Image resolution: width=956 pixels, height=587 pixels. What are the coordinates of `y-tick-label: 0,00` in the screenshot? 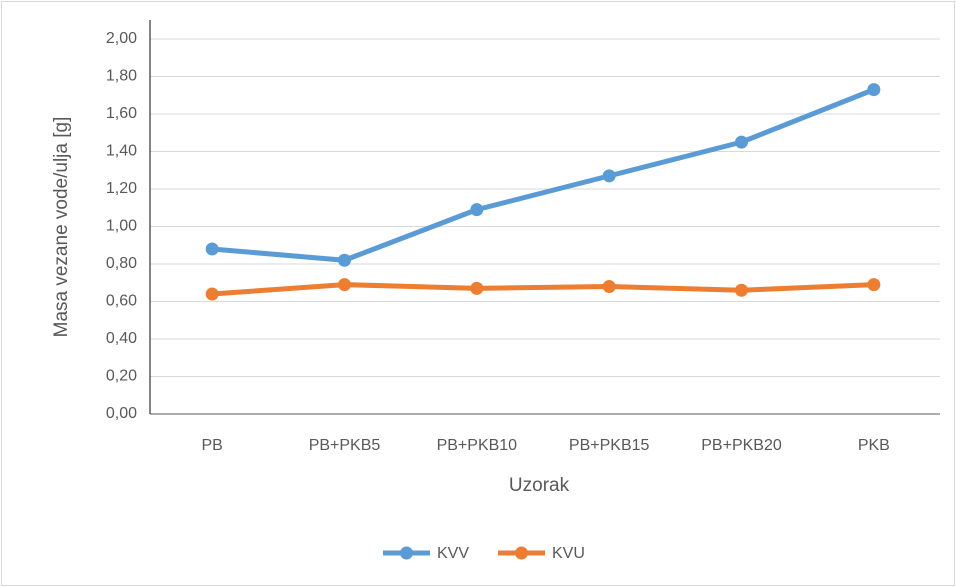 It's located at (121, 413).